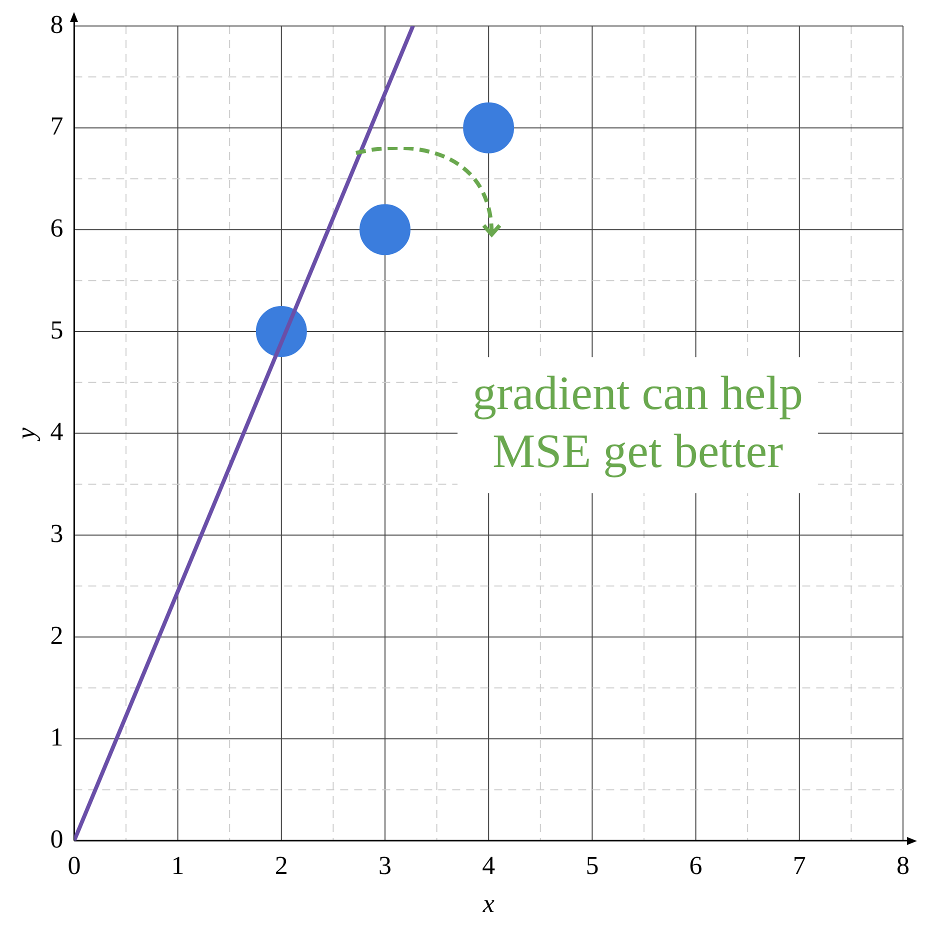  Describe the element at coordinates (489, 865) in the screenshot. I see `x-tick-label: 4` at that location.